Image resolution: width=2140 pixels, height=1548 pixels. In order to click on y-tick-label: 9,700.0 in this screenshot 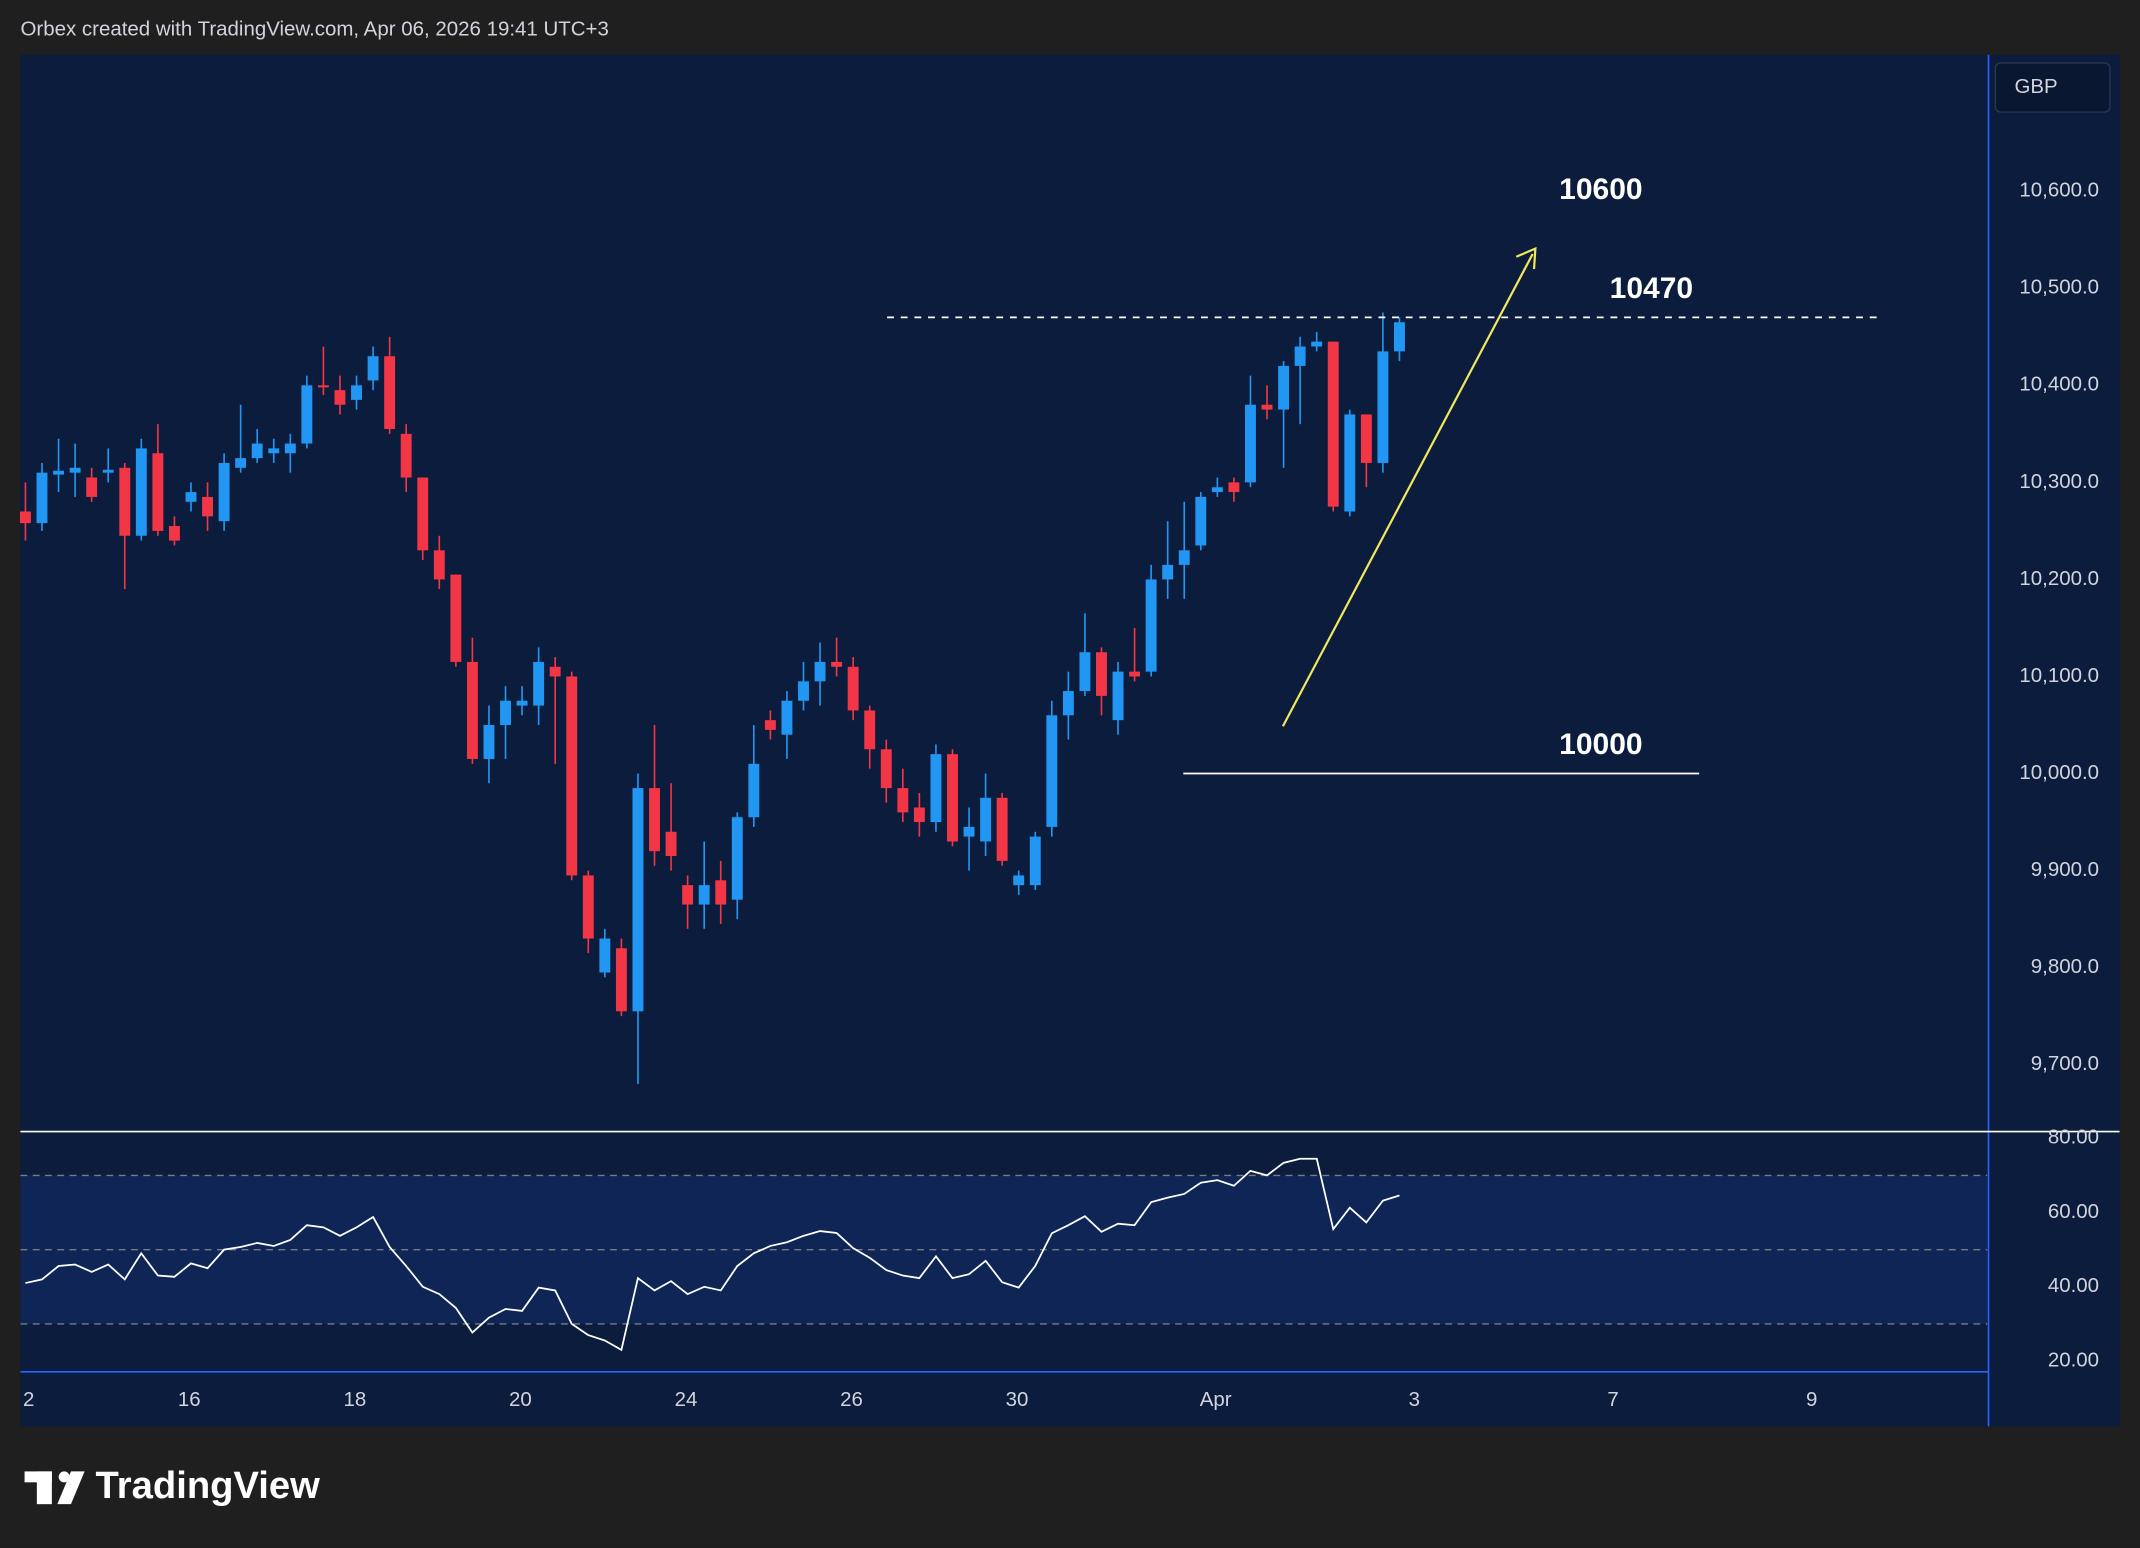, I will do `click(2065, 1063)`.